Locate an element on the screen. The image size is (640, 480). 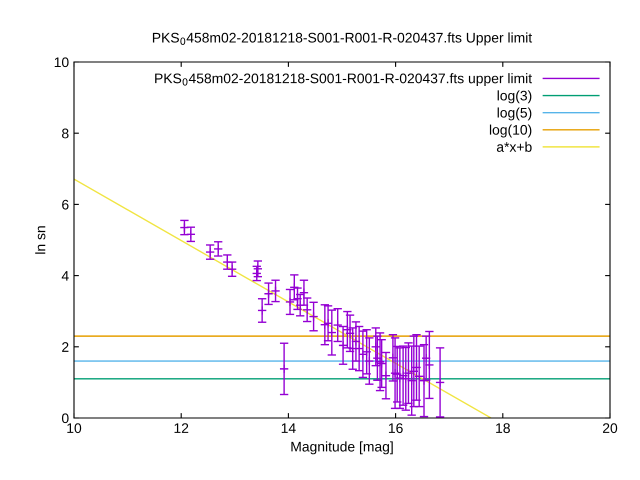
y-tick-label: 8 is located at coordinates (65, 133).